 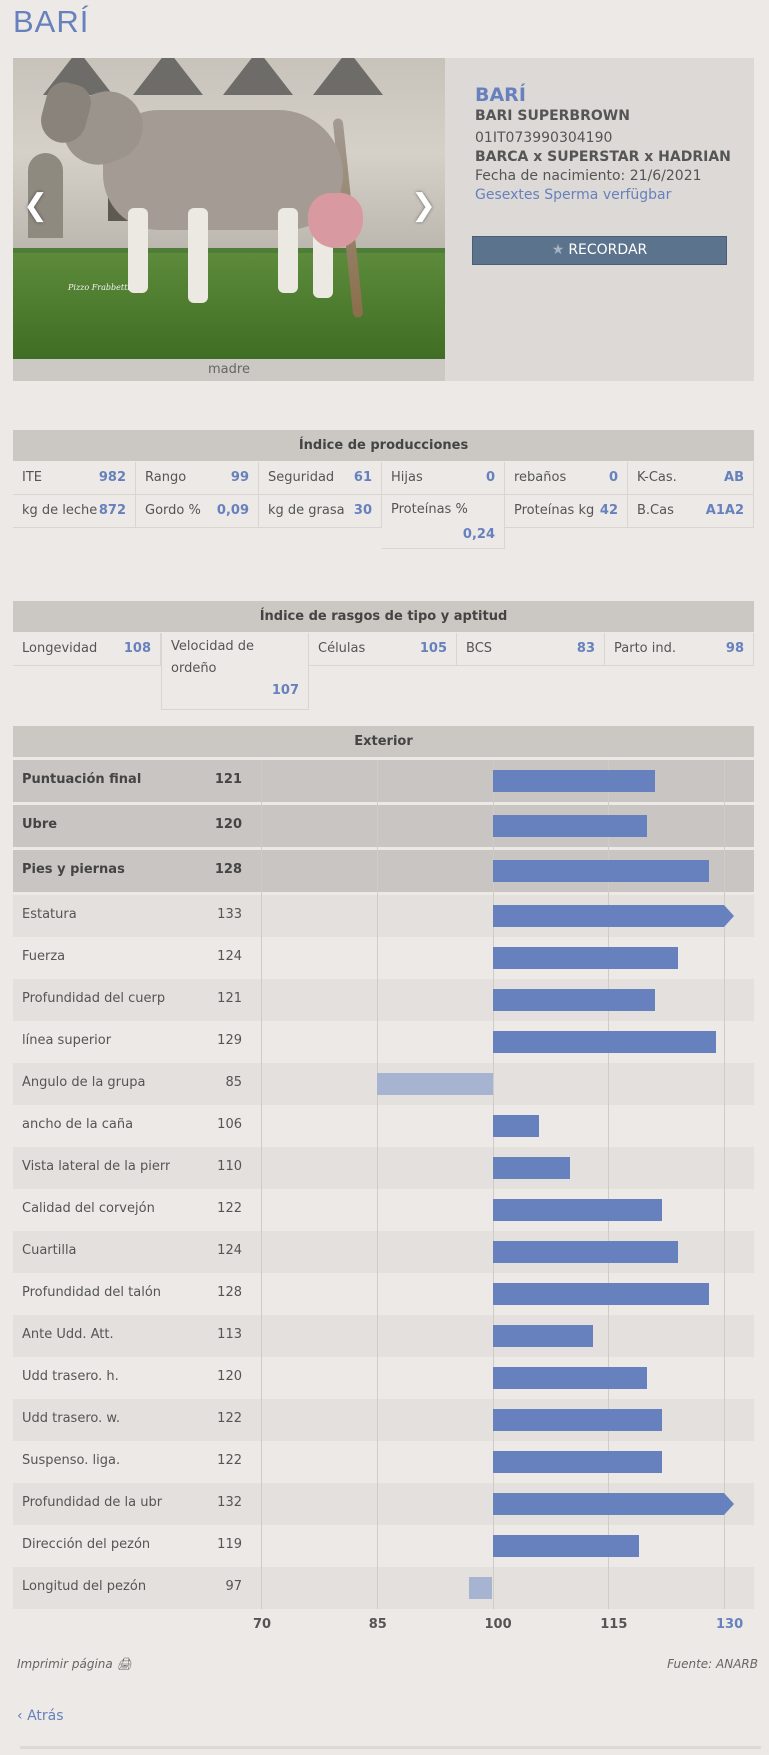 I want to click on printer-icon: 🖨, so click(x=124, y=1664).